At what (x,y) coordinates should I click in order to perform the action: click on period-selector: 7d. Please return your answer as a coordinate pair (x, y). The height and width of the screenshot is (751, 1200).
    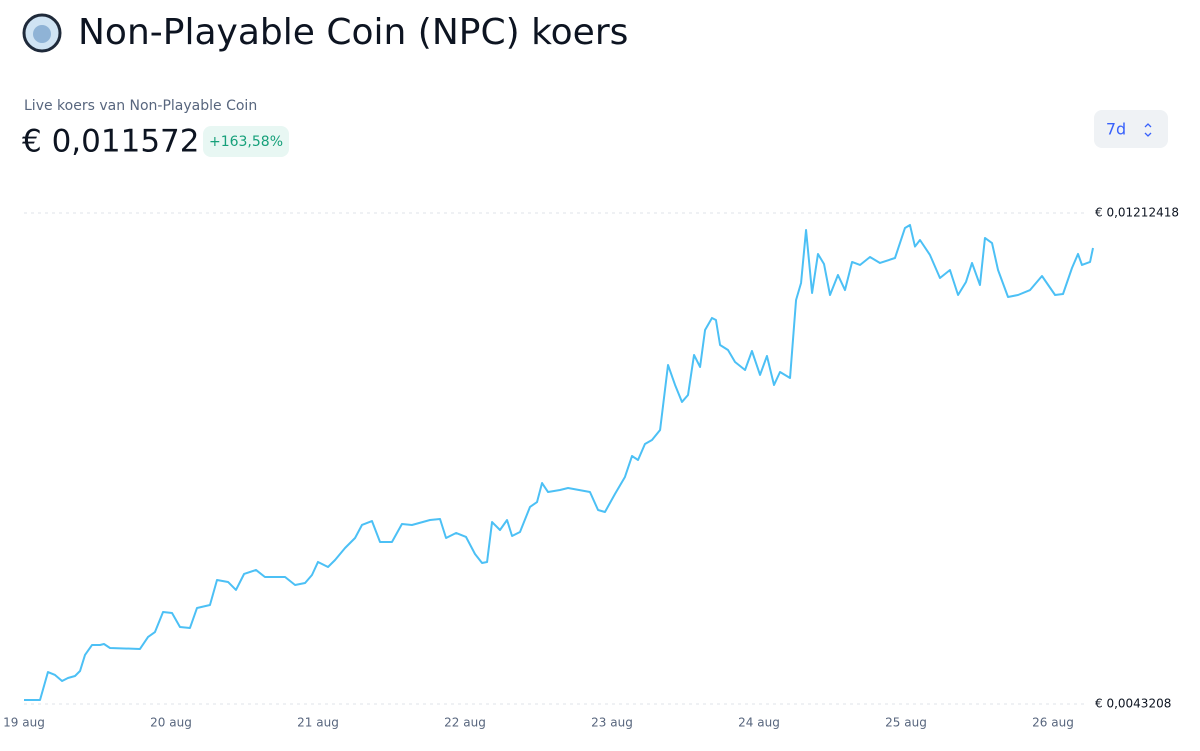
    Looking at the image, I should click on (1131, 129).